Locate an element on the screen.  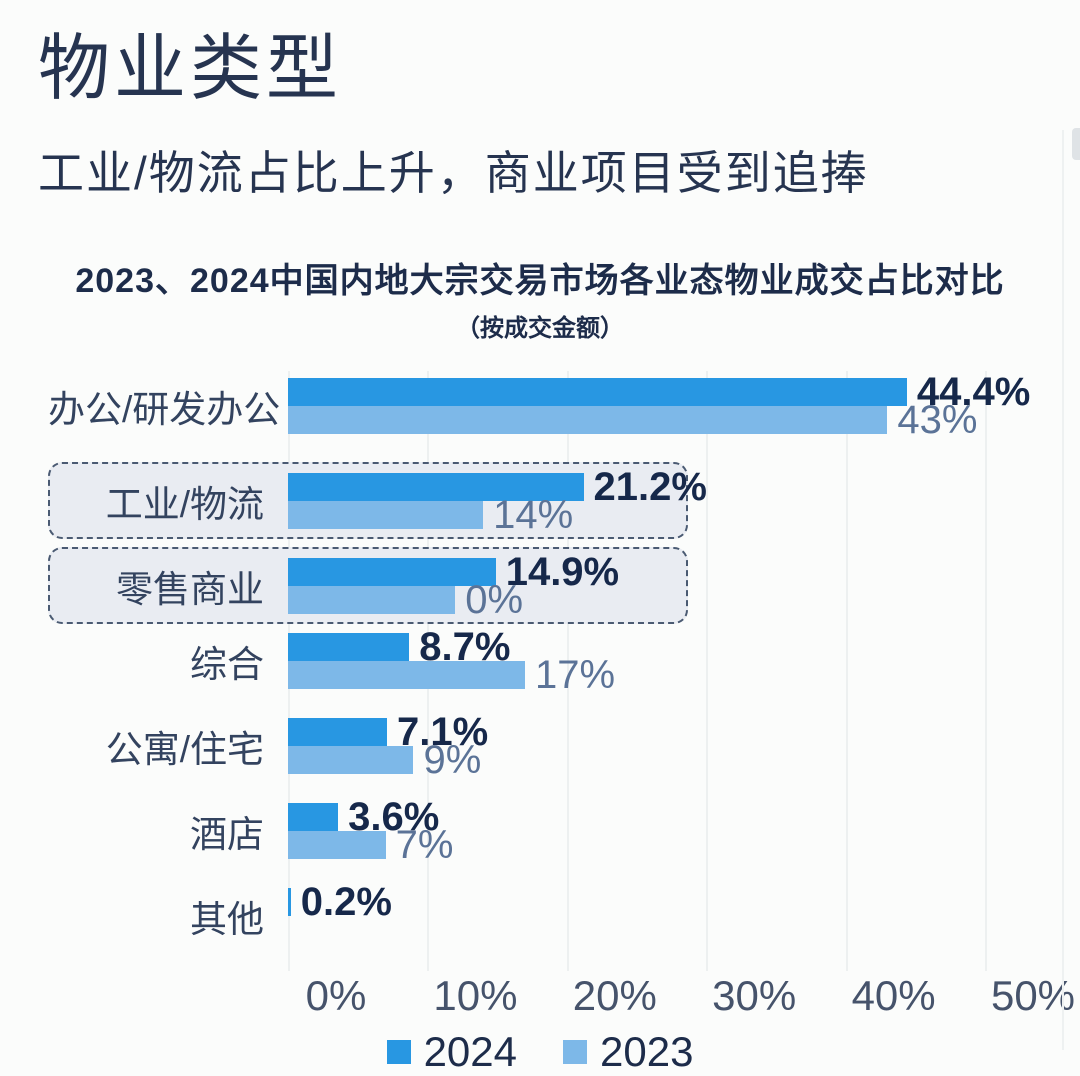
legend-item-2023: 2023 is located at coordinates (628, 1052).